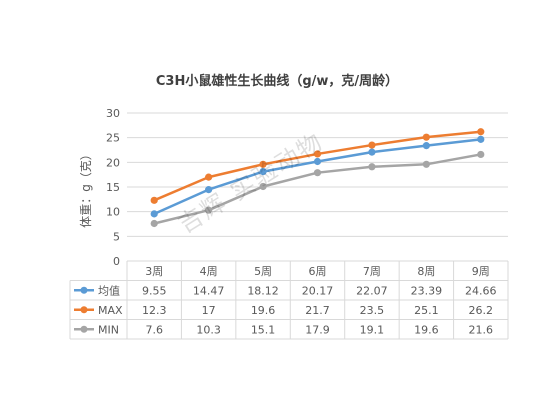  I want to click on data-label: 26.2, so click(481, 310).